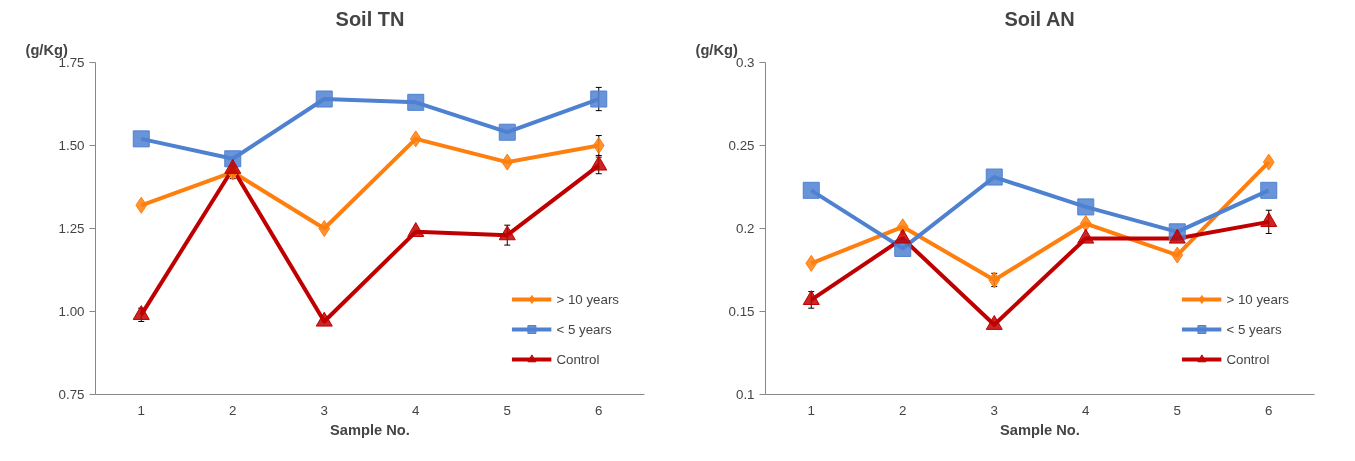 This screenshot has height=461, width=1355. What do you see at coordinates (370, 18) in the screenshot?
I see `chart-title: Soil TN` at bounding box center [370, 18].